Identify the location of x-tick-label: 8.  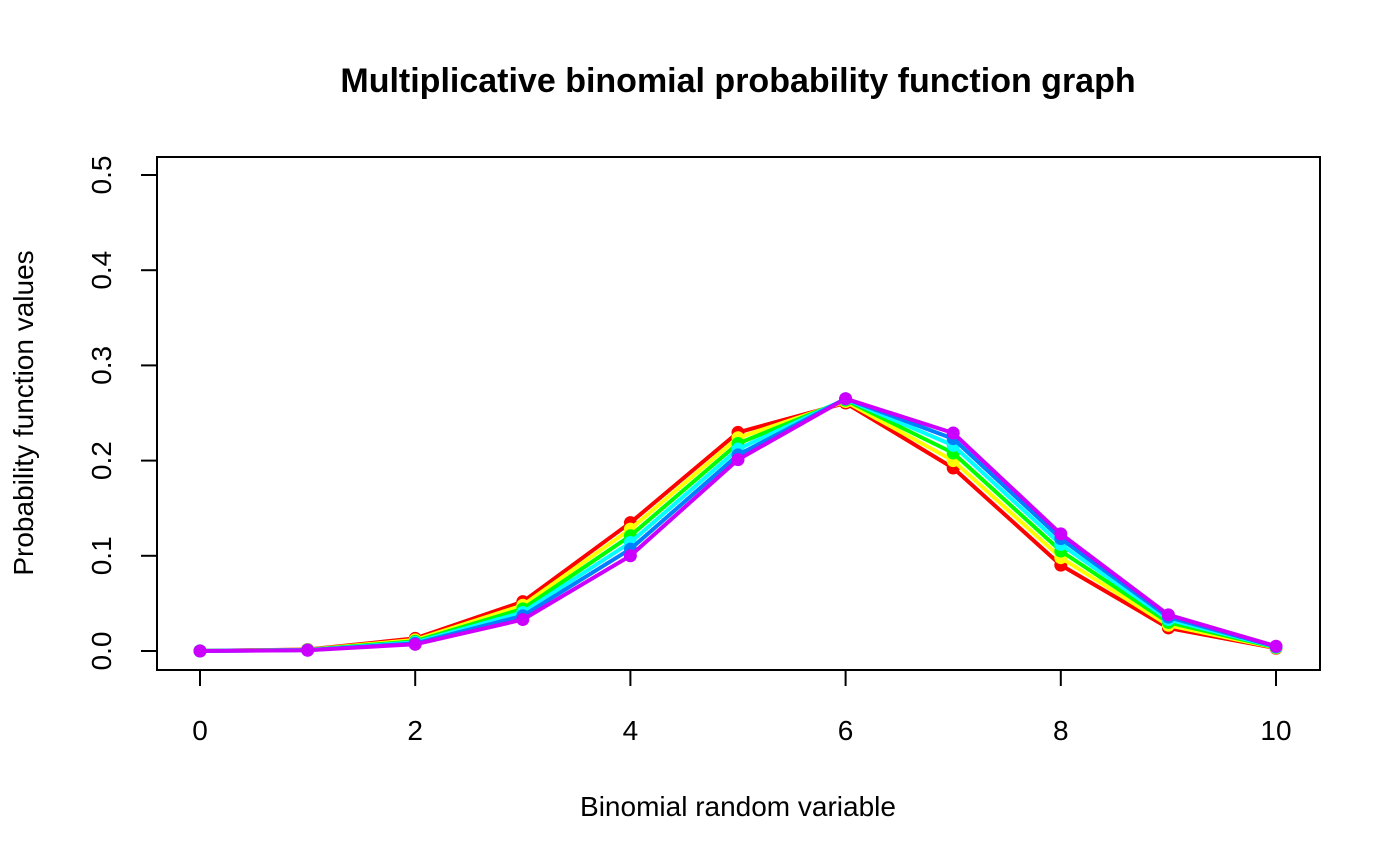
(1061, 730).